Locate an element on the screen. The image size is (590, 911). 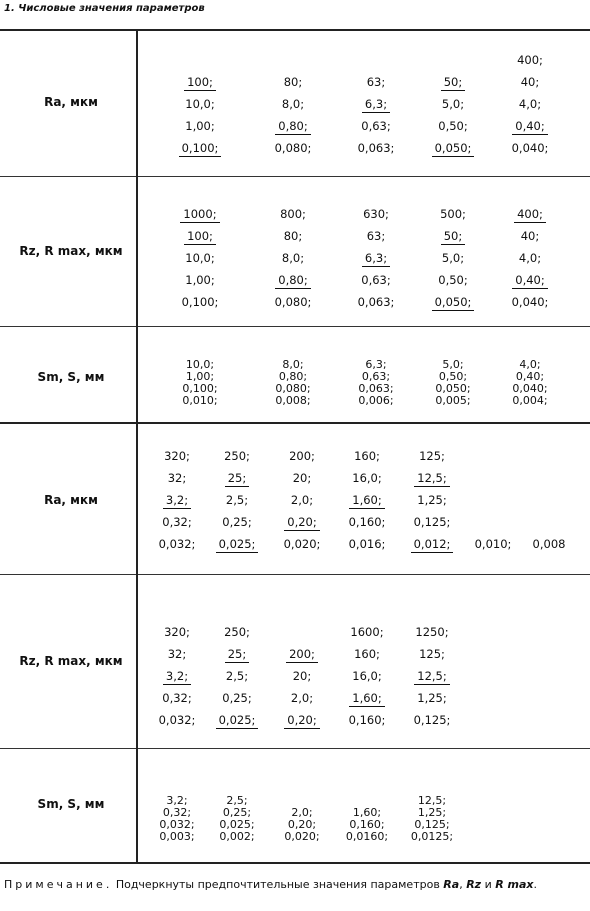
table-2-value: 80; is located at coordinates (293, 236).